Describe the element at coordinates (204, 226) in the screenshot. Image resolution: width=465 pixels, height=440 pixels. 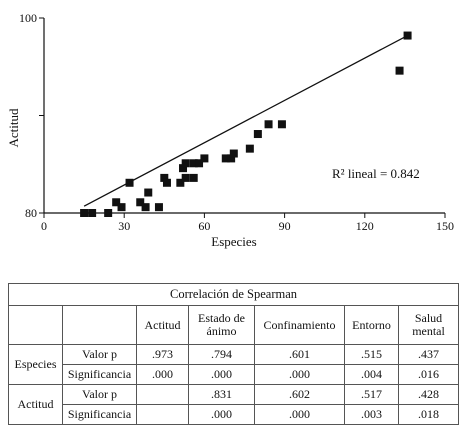
I see `x-tick-label: 60` at that location.